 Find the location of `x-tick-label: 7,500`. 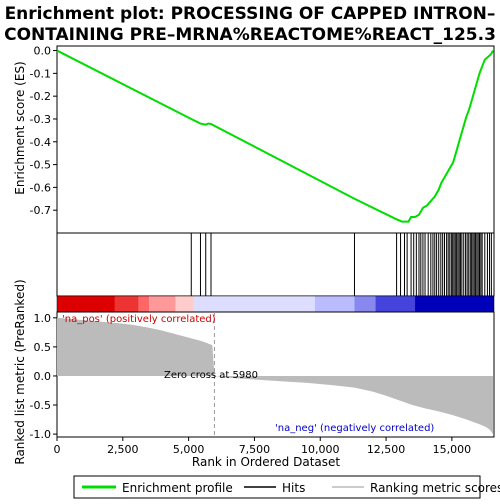

x-tick-label: 7,500 is located at coordinates (255, 449).